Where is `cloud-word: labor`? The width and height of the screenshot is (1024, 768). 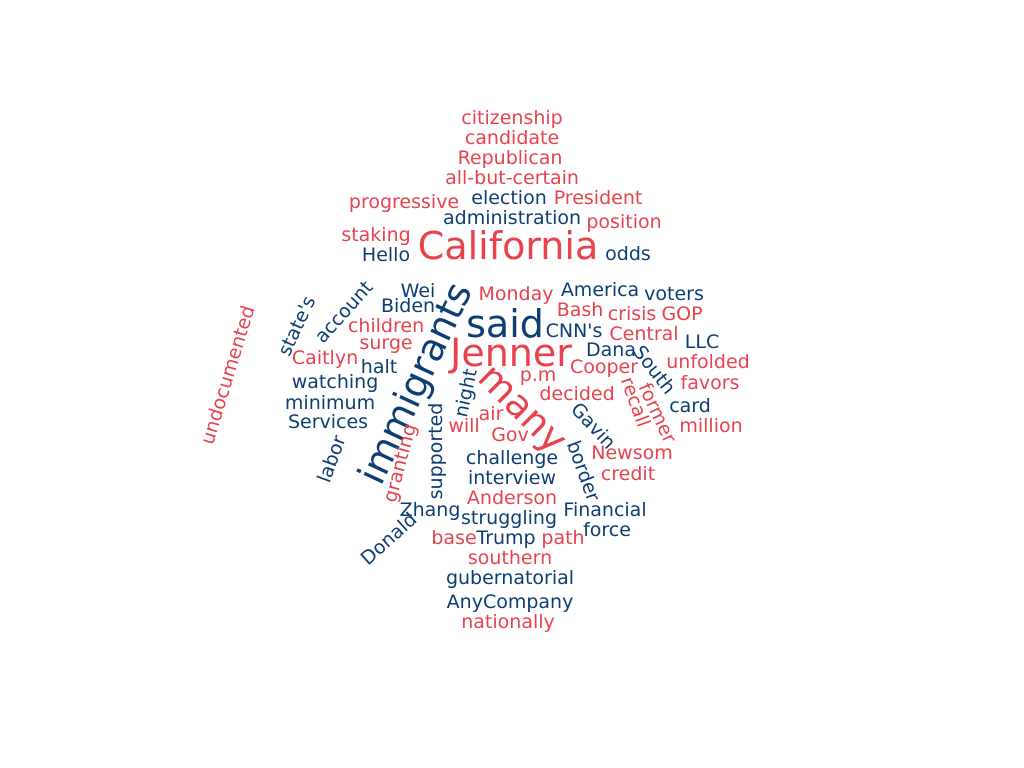
cloud-word: labor is located at coordinates (331, 458).